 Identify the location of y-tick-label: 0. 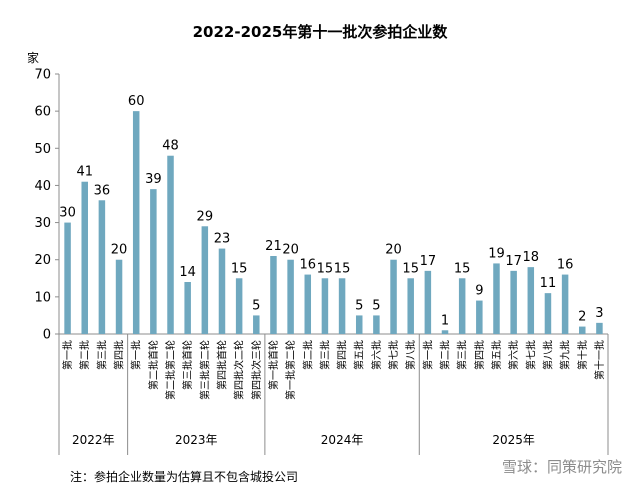
(47, 335).